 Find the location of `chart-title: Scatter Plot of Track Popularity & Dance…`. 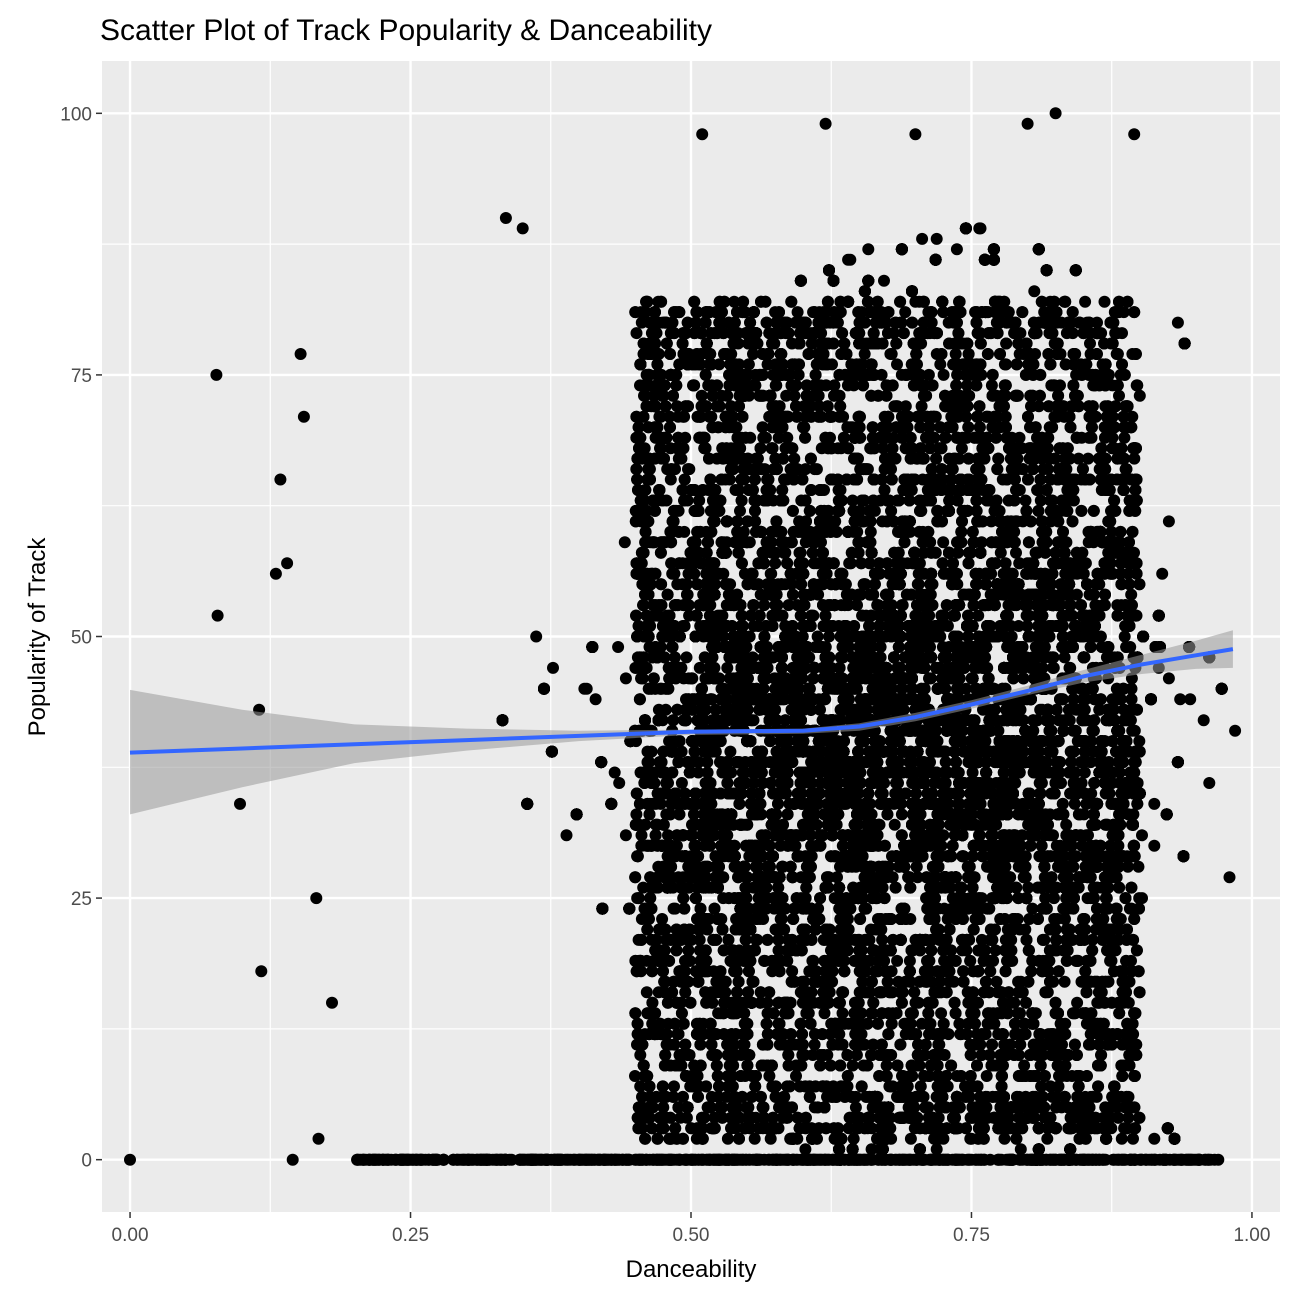

chart-title: Scatter Plot of Track Popularity & Dance… is located at coordinates (406, 30).